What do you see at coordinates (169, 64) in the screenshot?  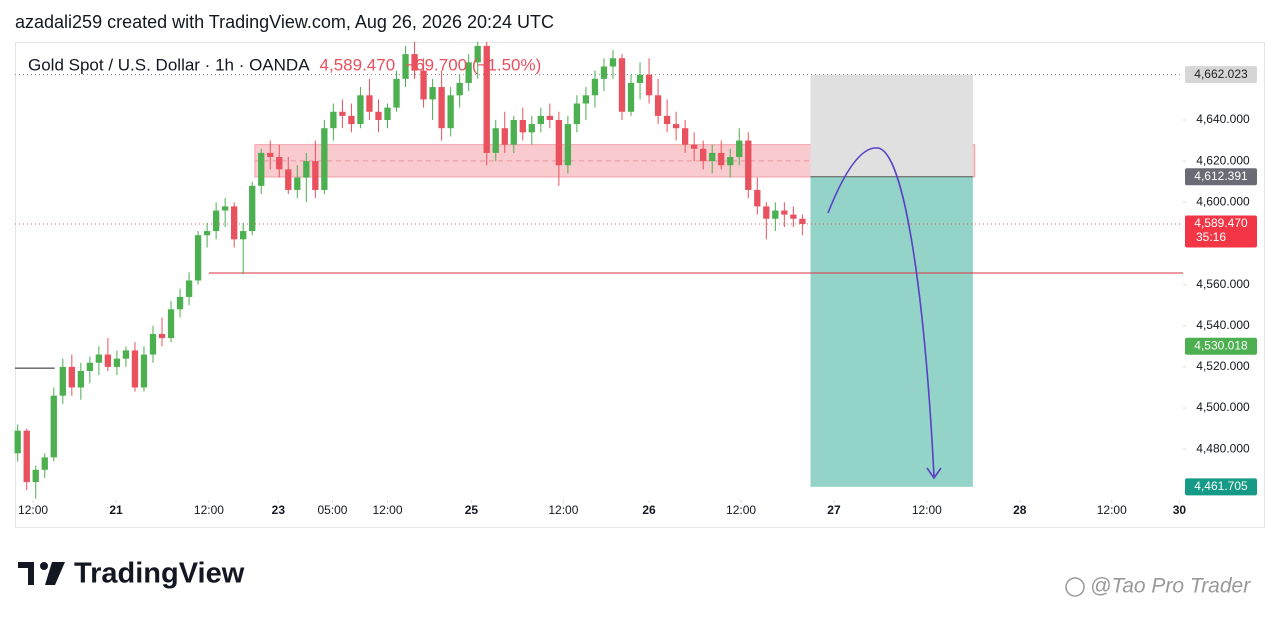 I see `symbol: Gold Spot / U.S. Dollar · 1h · OANDA` at bounding box center [169, 64].